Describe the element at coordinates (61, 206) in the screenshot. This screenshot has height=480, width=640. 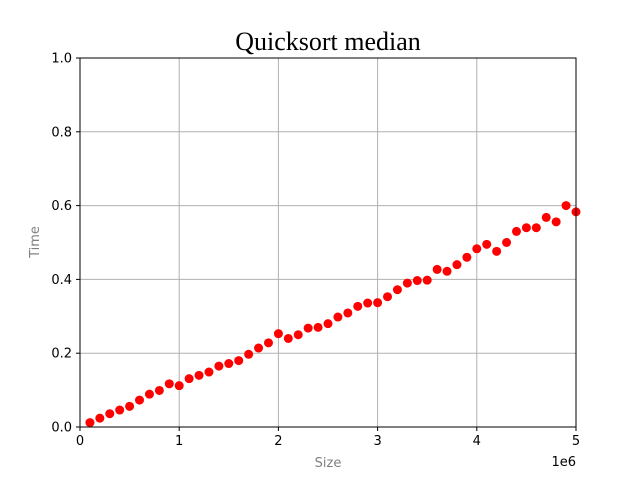
I see `y-tick-label: 0.6` at that location.